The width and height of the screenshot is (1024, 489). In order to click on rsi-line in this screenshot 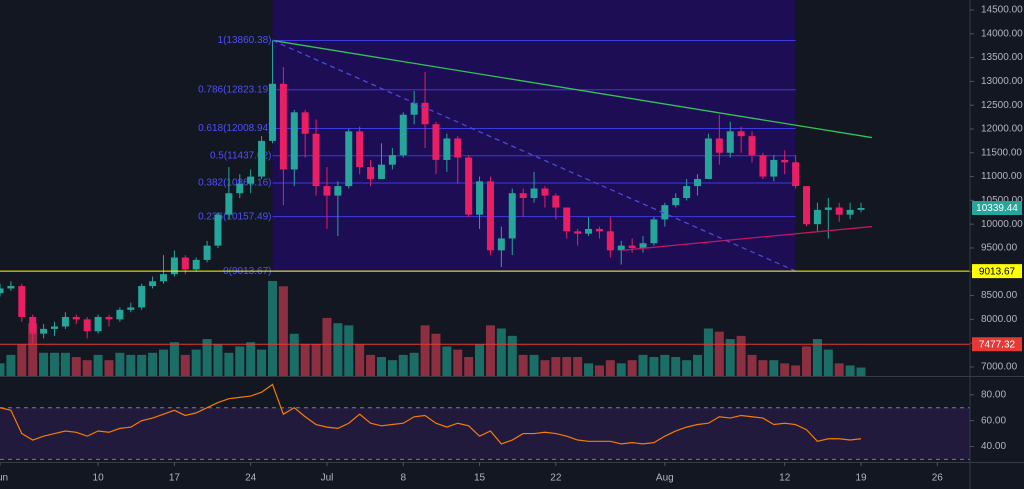, I will do `click(431, 414)`.